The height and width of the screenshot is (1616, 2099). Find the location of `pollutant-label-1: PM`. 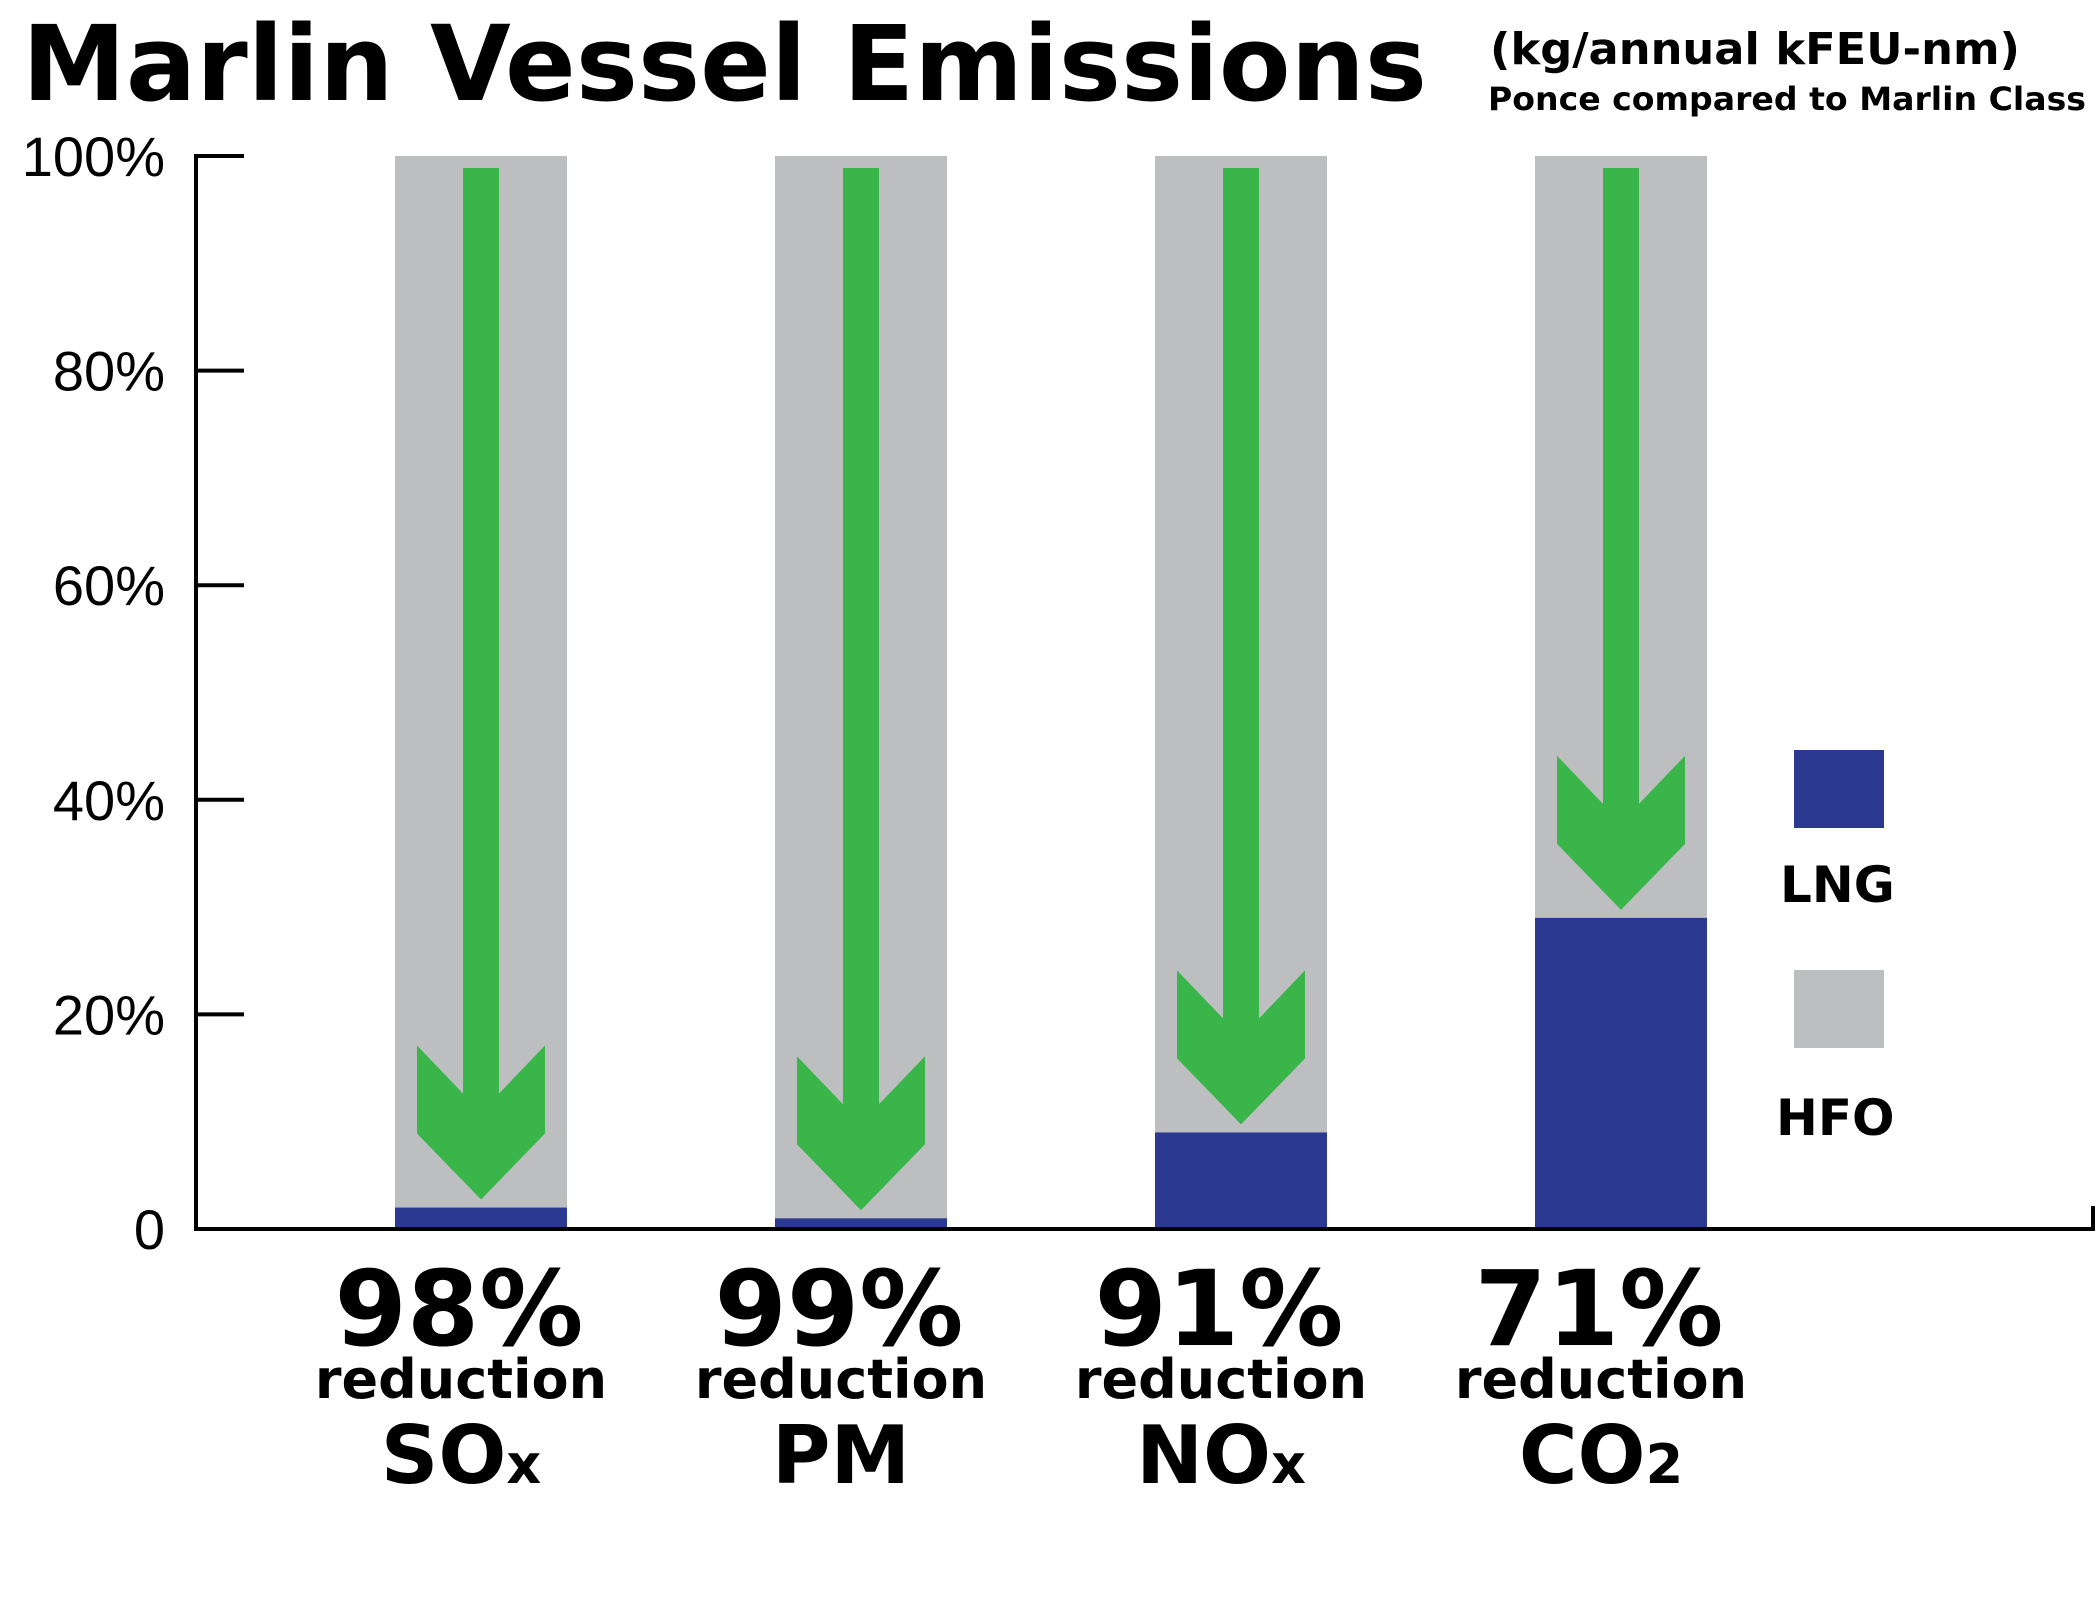

pollutant-label-1: PM is located at coordinates (841, 1455).